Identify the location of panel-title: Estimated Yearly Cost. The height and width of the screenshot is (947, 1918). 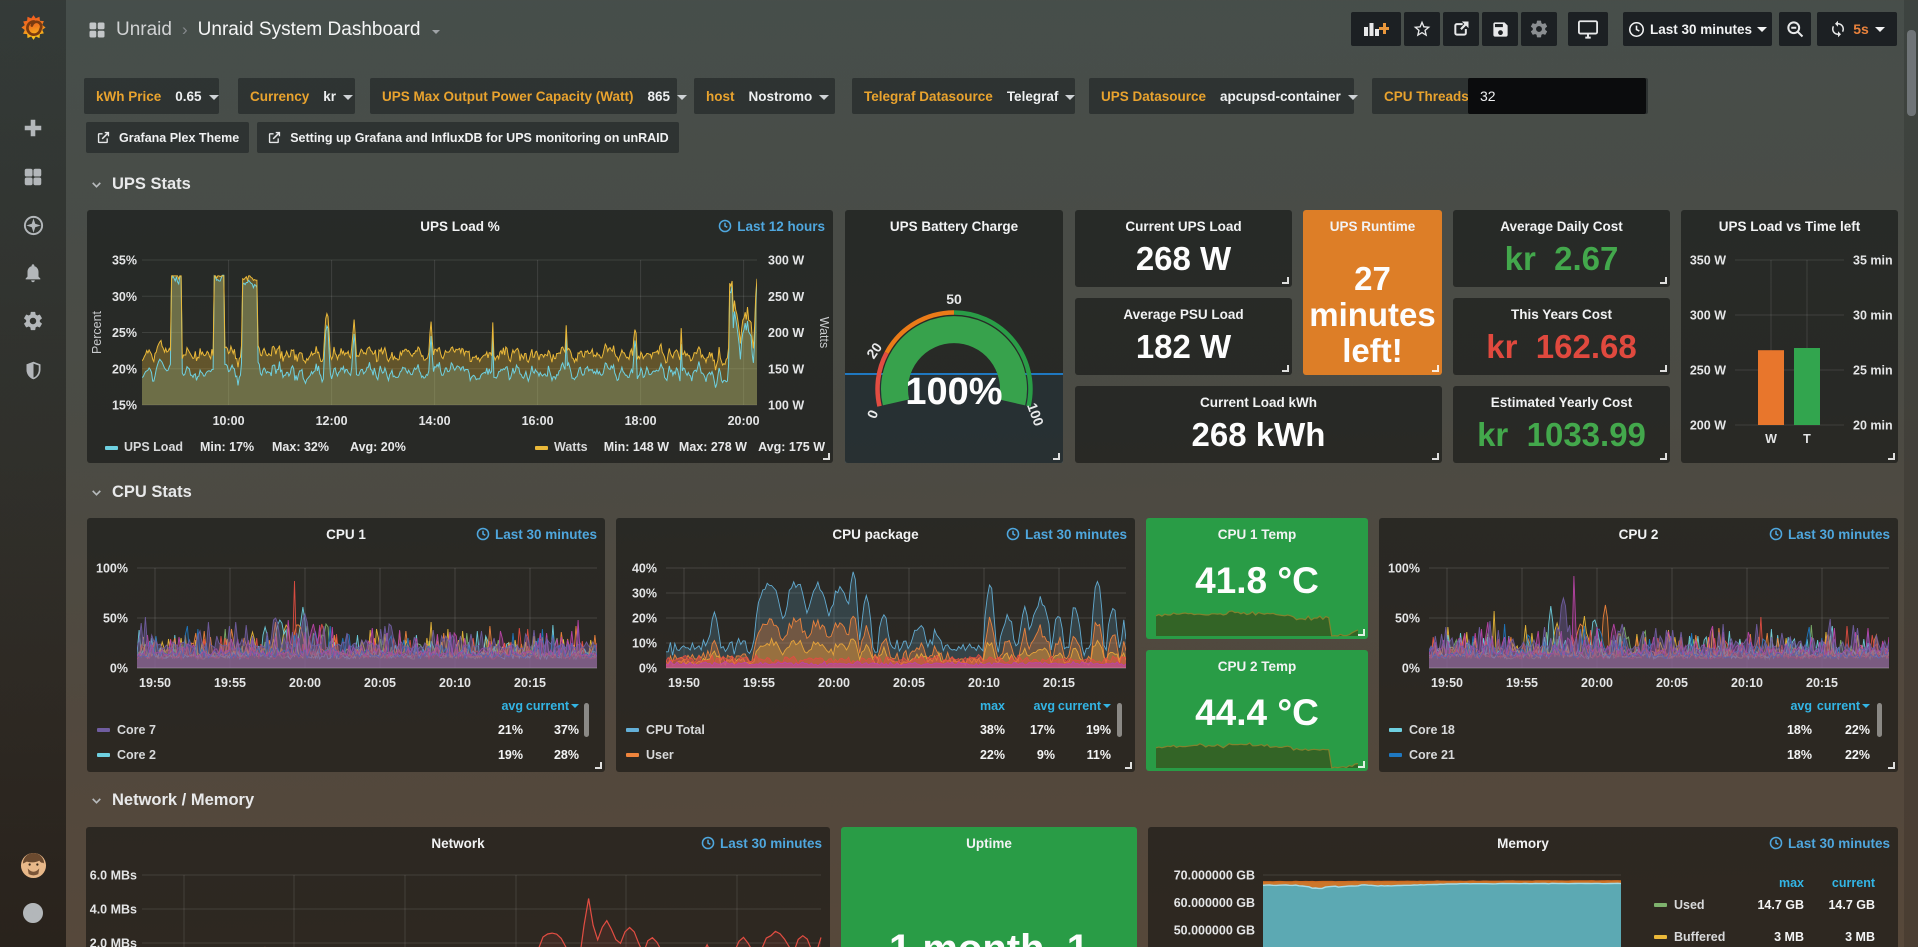
(1561, 402).